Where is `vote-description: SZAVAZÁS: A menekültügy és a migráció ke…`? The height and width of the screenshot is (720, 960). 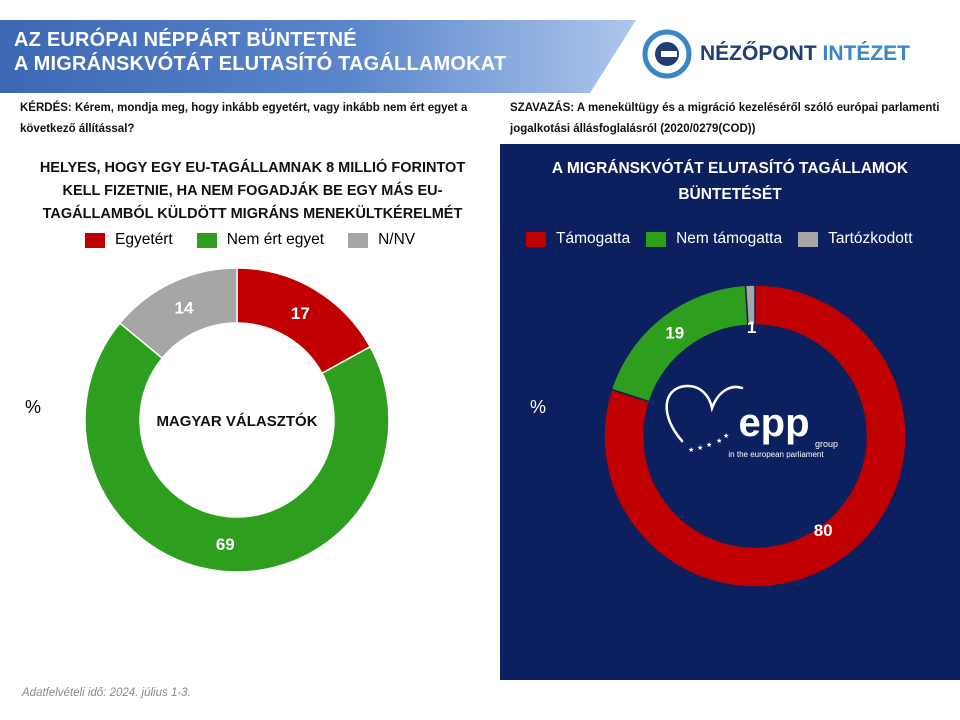 vote-description: SZAVAZÁS: A menekültügy és a migráció ke… is located at coordinates (725, 118).